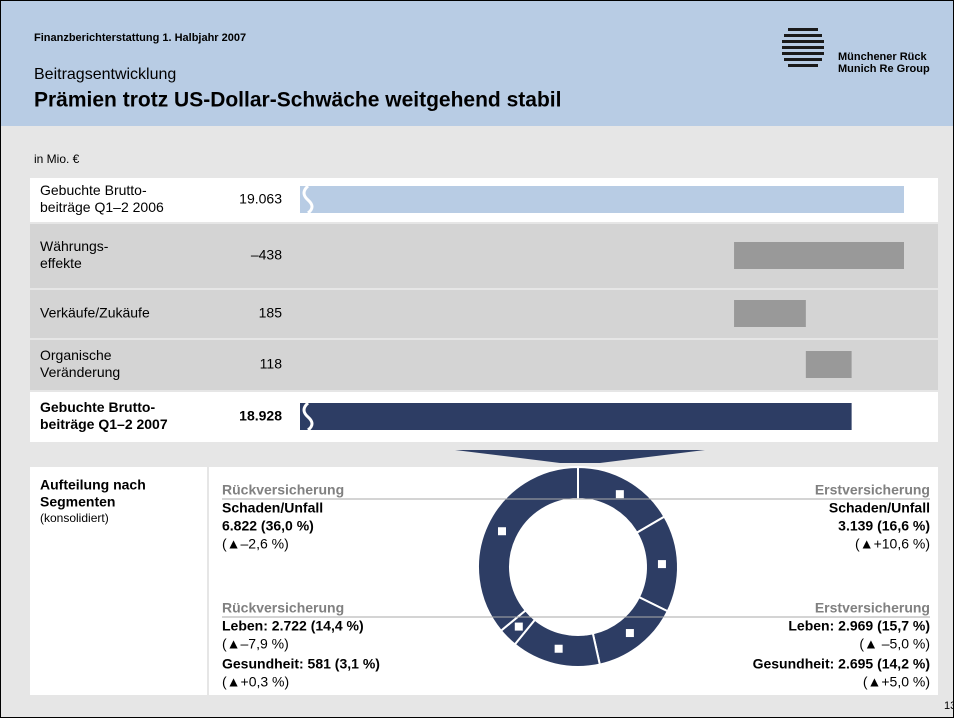 The image size is (954, 718). I want to click on segment-label: Leben: 2.969 (15,7 %), so click(859, 626).